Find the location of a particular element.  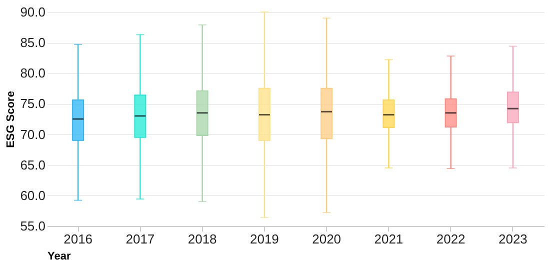

y-tick-label: 65.0 is located at coordinates (33, 164).